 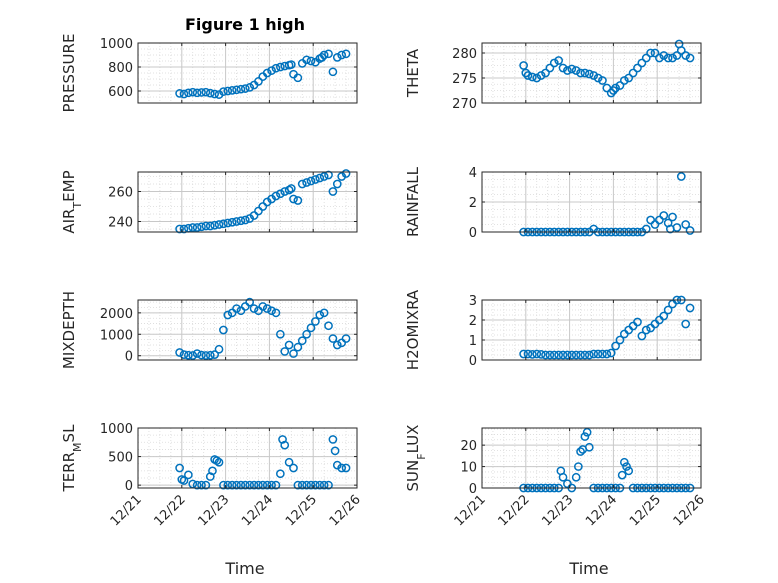 I want to click on y-axis-label: THETA, so click(x=413, y=73).